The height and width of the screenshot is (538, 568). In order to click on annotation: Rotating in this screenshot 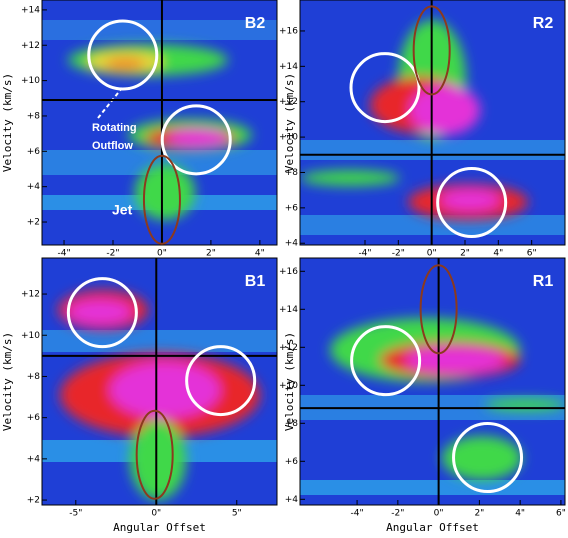, I will do `click(114, 128)`.